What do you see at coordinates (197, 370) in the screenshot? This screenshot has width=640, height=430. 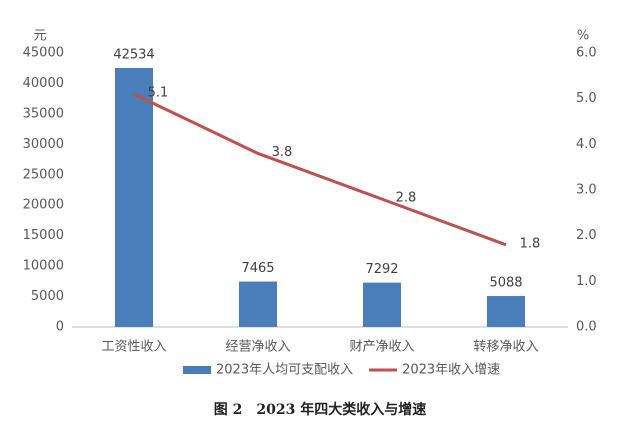 I see `legend-swatch` at bounding box center [197, 370].